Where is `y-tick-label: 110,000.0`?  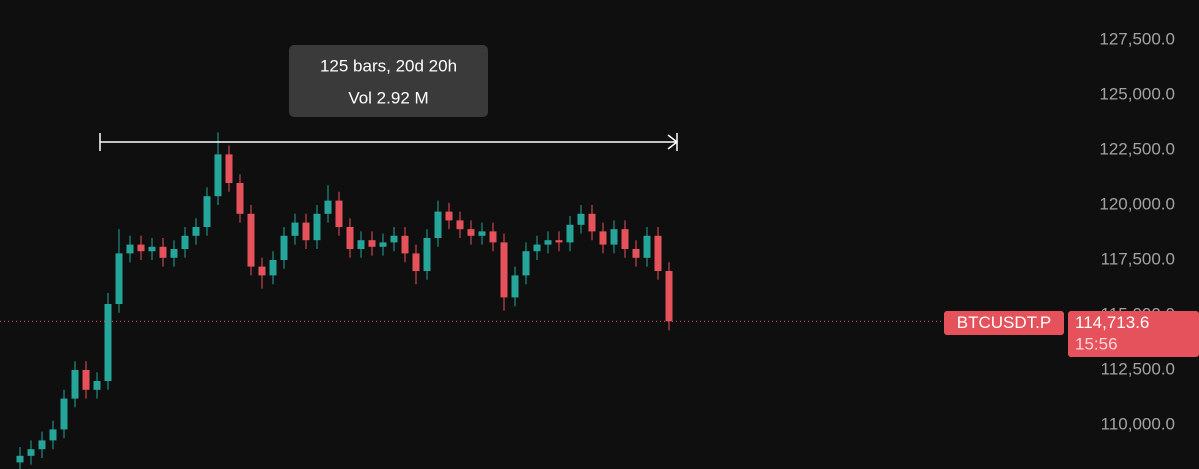
y-tick-label: 110,000.0 is located at coordinates (1138, 423).